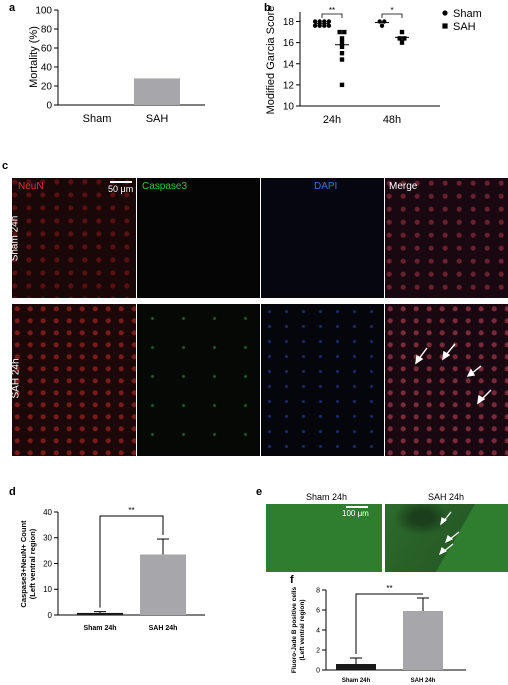  I want to click on significance-mark-1: *, so click(391, 10).